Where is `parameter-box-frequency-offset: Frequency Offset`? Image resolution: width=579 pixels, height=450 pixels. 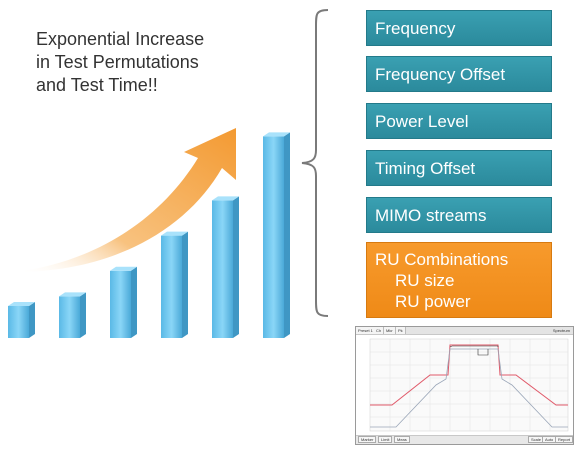
parameter-box-frequency-offset: Frequency Offset is located at coordinates (459, 74).